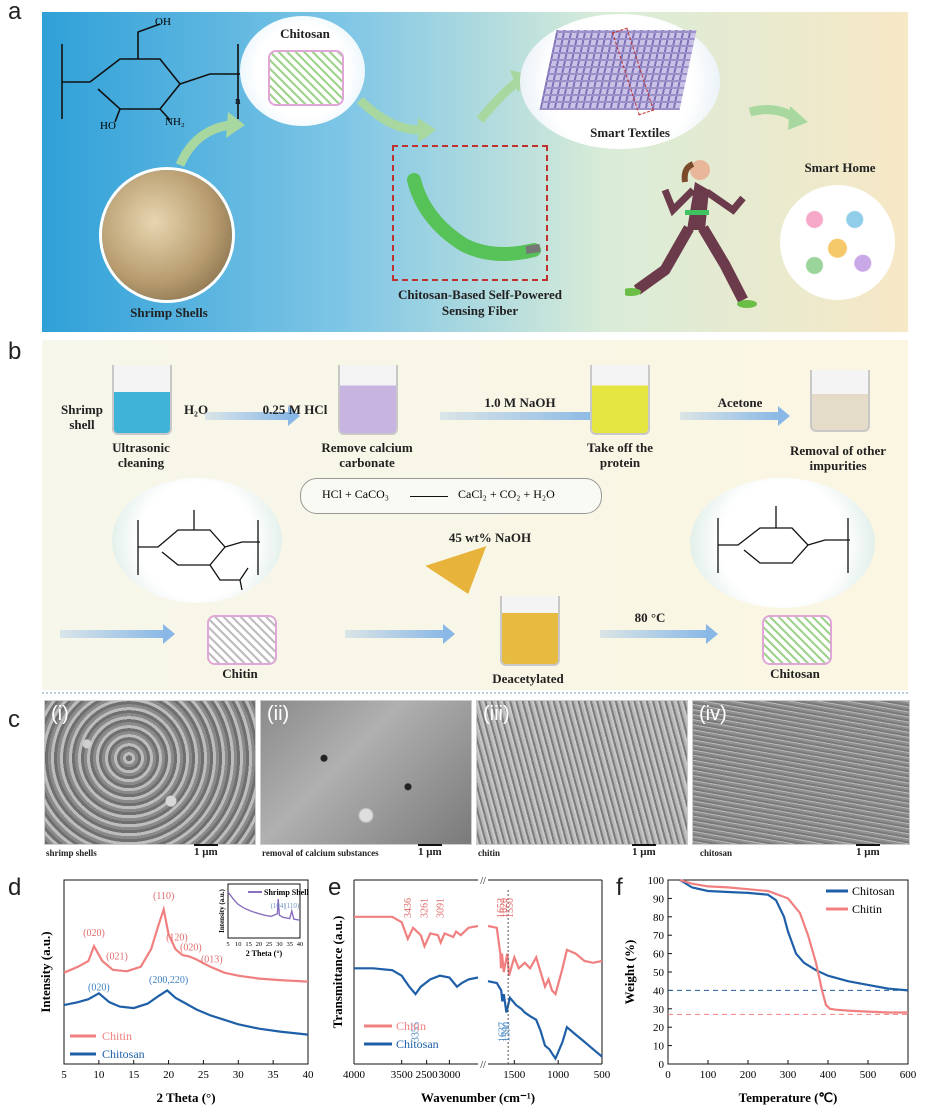 The image size is (932, 1114). I want to click on chitosan-dish, so click(306, 78).